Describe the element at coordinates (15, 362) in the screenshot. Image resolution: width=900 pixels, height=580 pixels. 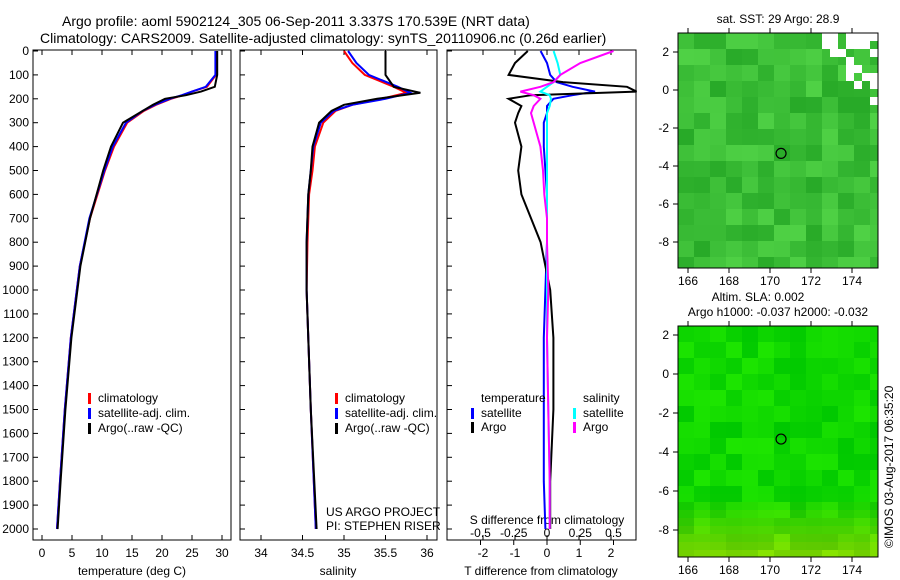
I see `y-tick-label: 1300` at that location.